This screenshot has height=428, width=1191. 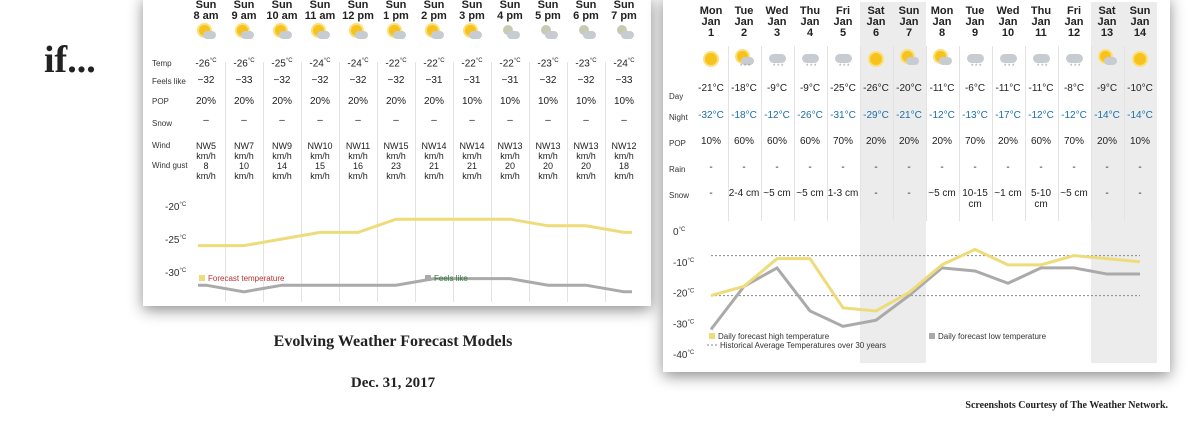 What do you see at coordinates (711, 115) in the screenshot?
I see `day-night: -32°C` at bounding box center [711, 115].